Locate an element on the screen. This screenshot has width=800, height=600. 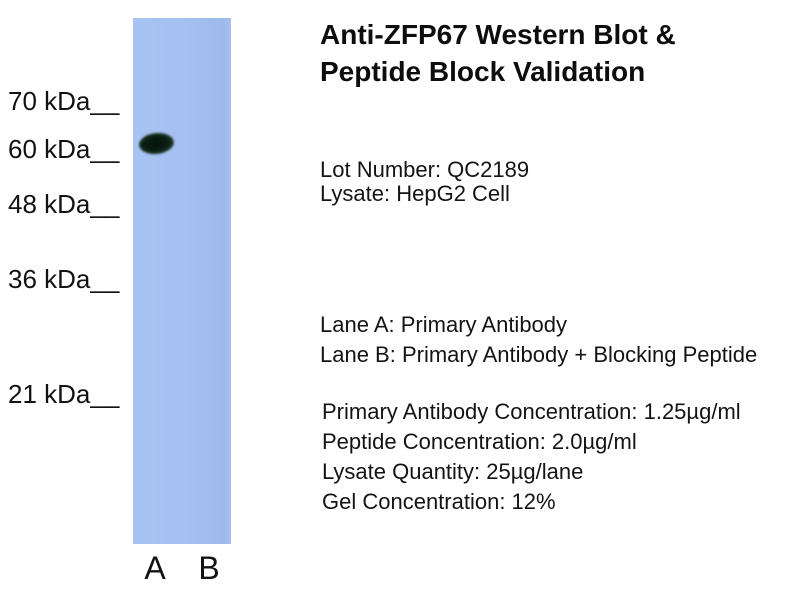
mw-marker-36kda: 36 kDa__ is located at coordinates (64, 279).